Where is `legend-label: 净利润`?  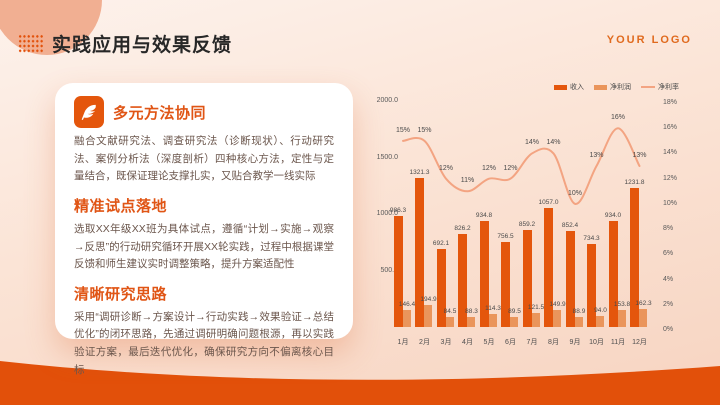 legend-label: 净利润 is located at coordinates (620, 87).